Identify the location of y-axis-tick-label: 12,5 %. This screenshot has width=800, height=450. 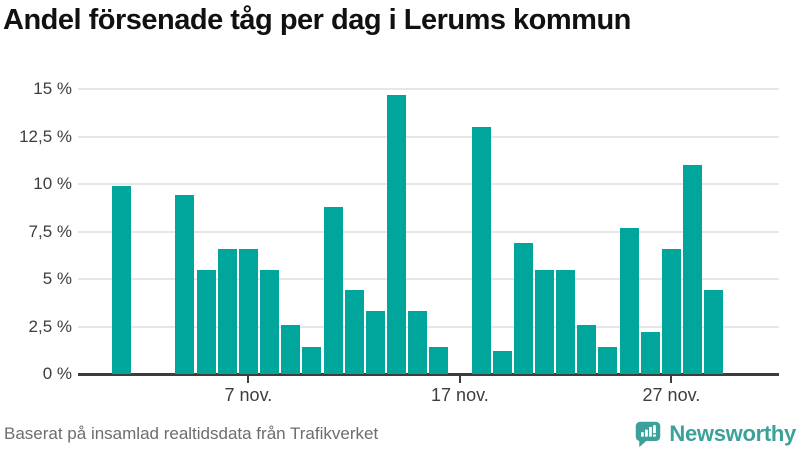
(45, 136).